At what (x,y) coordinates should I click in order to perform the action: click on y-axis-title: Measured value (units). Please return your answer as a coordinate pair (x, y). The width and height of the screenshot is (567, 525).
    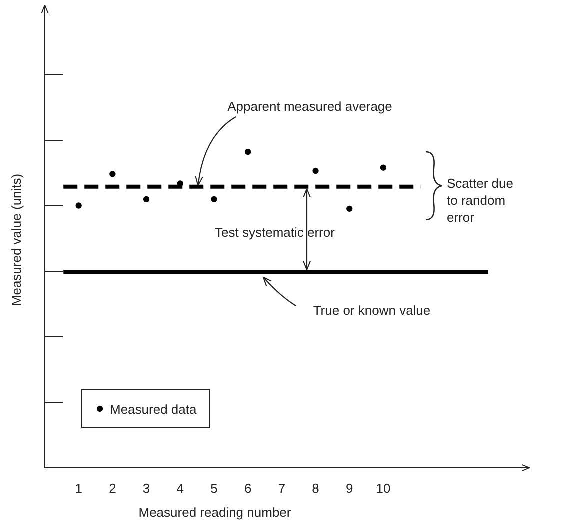
    Looking at the image, I should click on (16, 240).